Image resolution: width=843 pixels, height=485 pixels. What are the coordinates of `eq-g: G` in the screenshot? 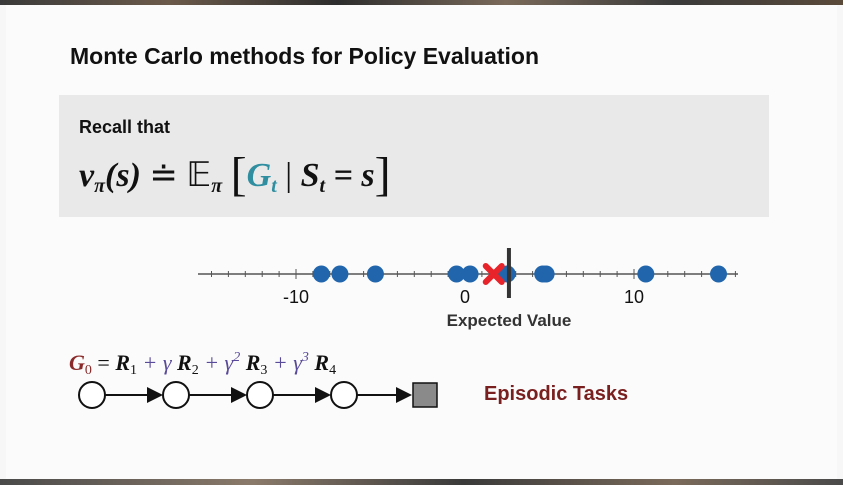 It's located at (77, 362).